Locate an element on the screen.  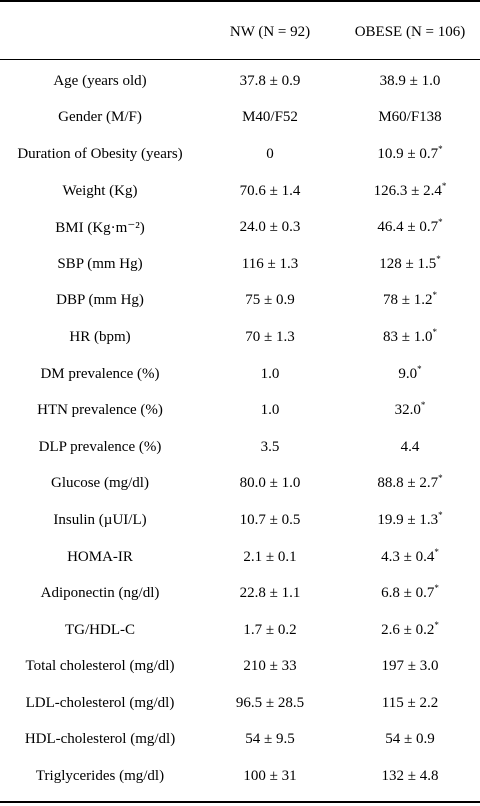
row-label-cell: DBP (mm Hg) is located at coordinates (100, 300).